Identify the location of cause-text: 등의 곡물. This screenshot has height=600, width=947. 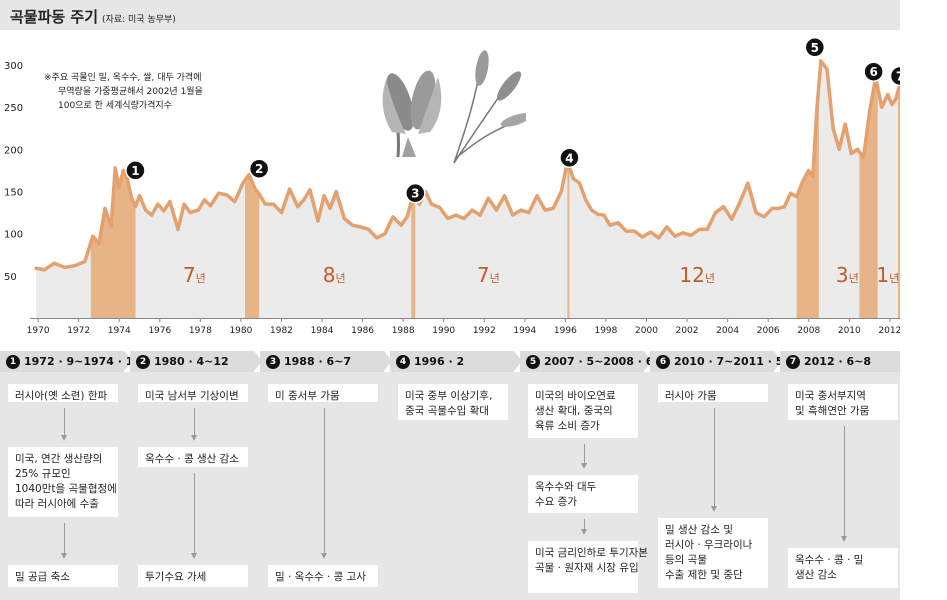
(686, 560).